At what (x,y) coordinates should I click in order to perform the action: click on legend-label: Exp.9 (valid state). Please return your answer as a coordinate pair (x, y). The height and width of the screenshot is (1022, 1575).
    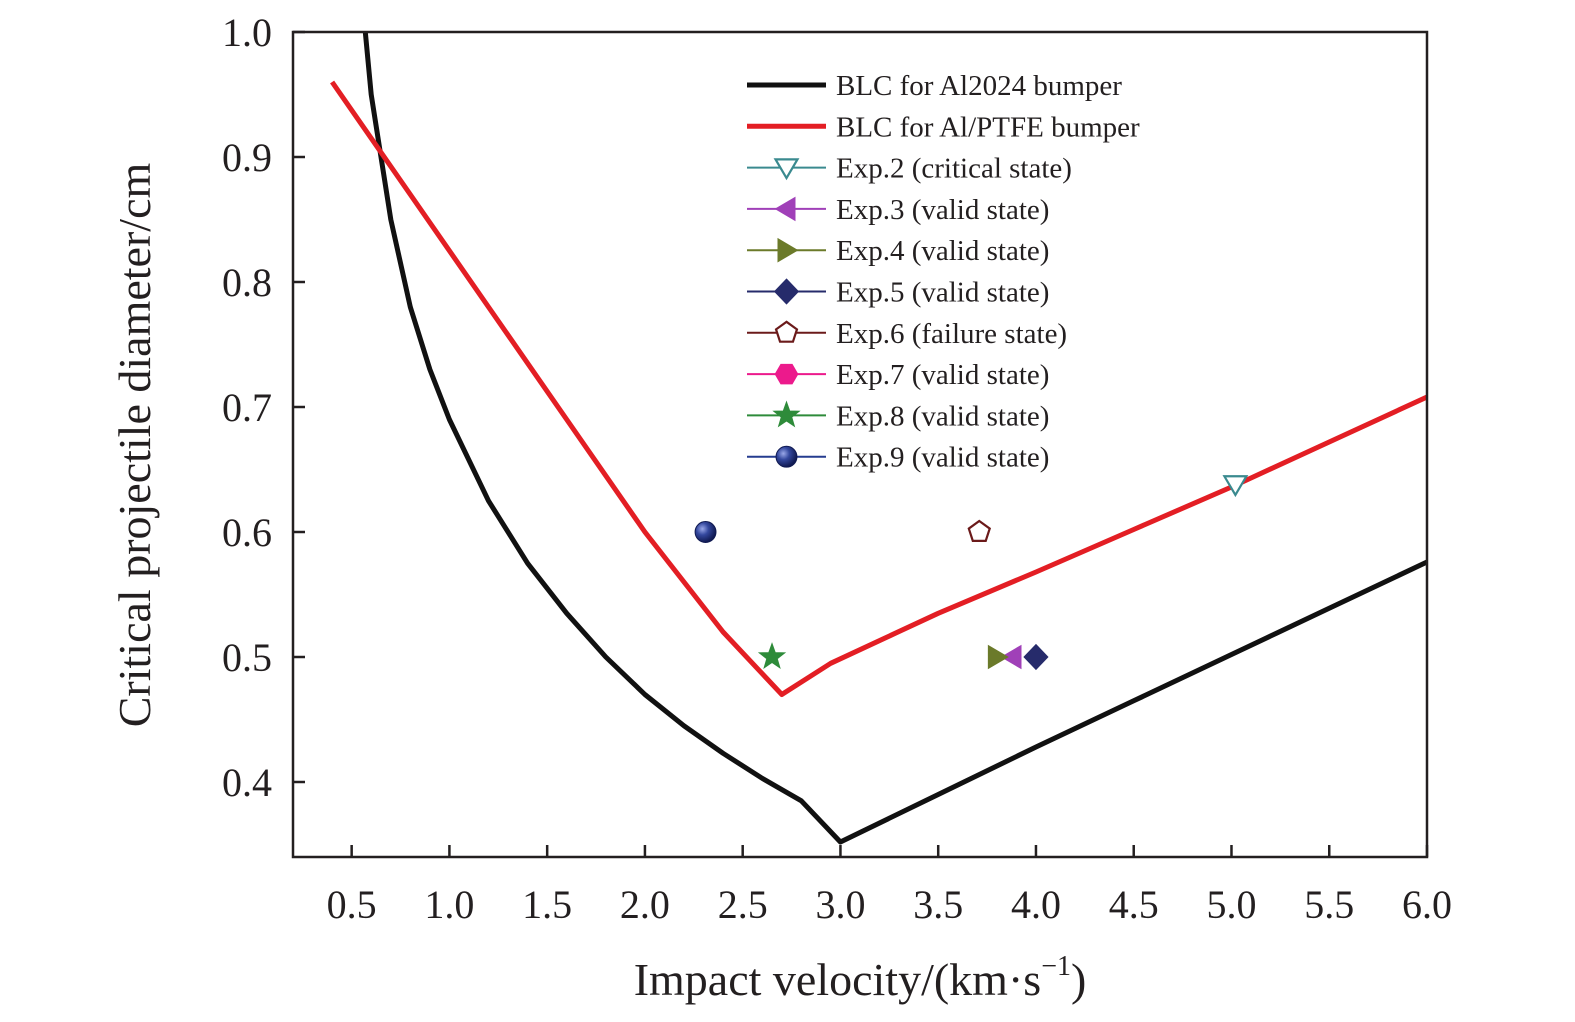
    Looking at the image, I should click on (942, 458).